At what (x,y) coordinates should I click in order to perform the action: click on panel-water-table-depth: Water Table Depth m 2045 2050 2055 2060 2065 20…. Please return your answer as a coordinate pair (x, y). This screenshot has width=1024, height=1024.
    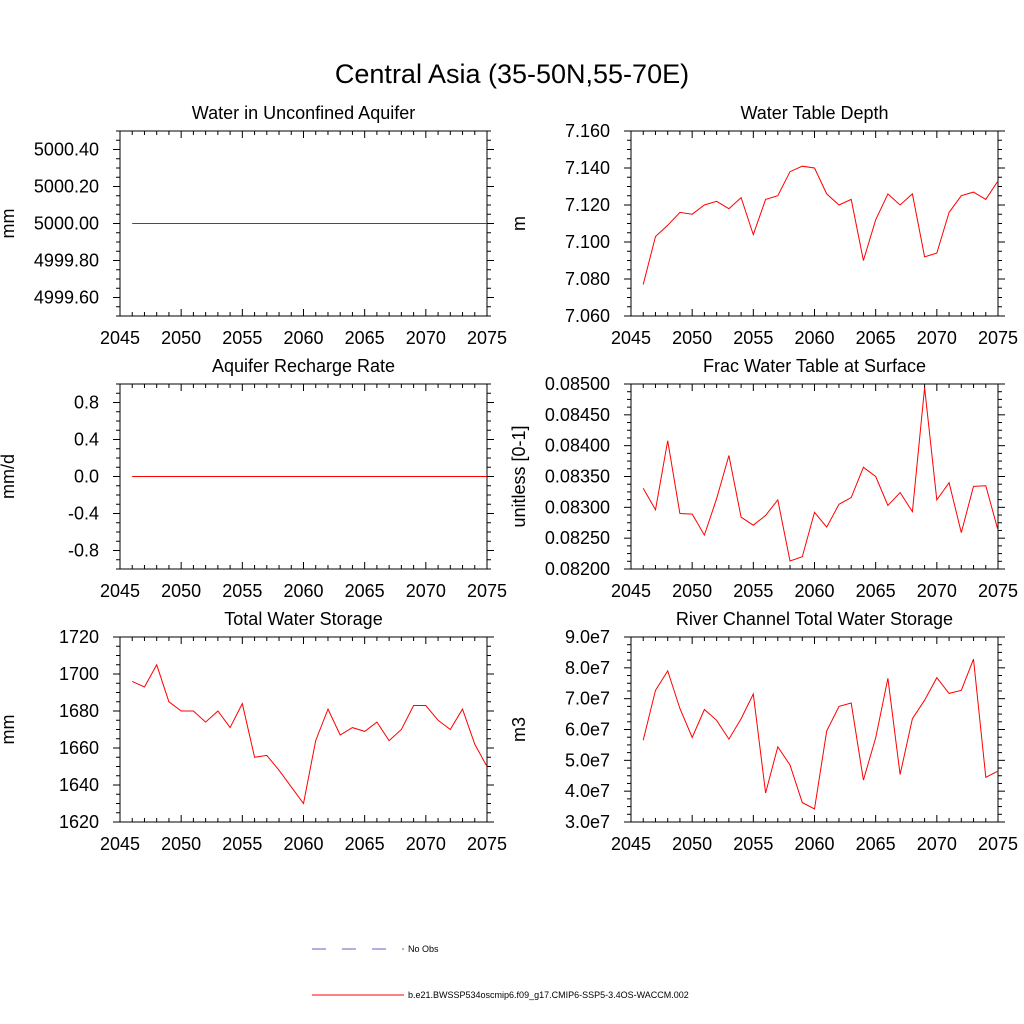
    Looking at the image, I should click on (763, 225).